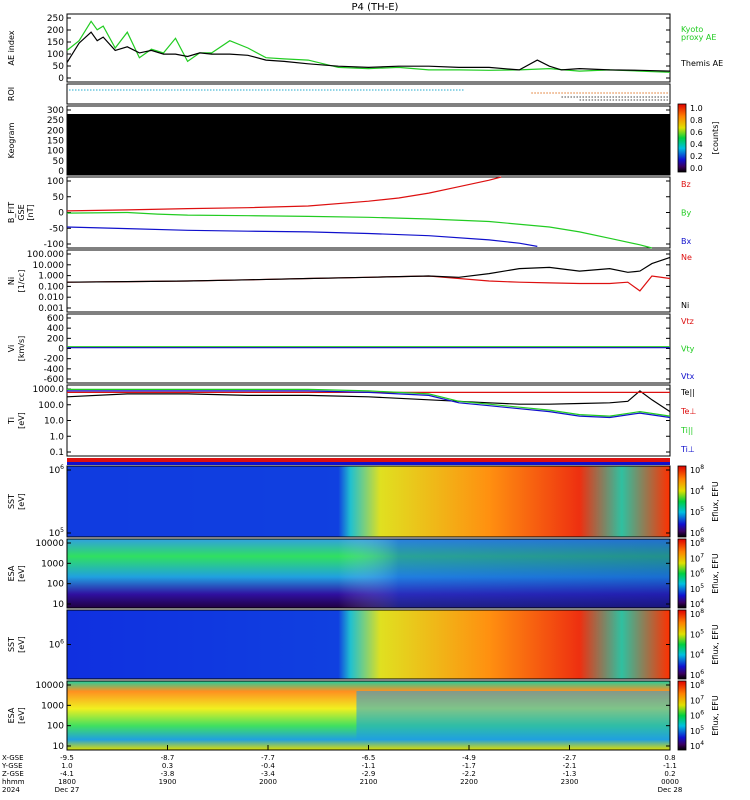 Image resolution: width=750 pixels, height=800 pixels. I want to click on ylabel-roi: ROI, so click(11, 94).